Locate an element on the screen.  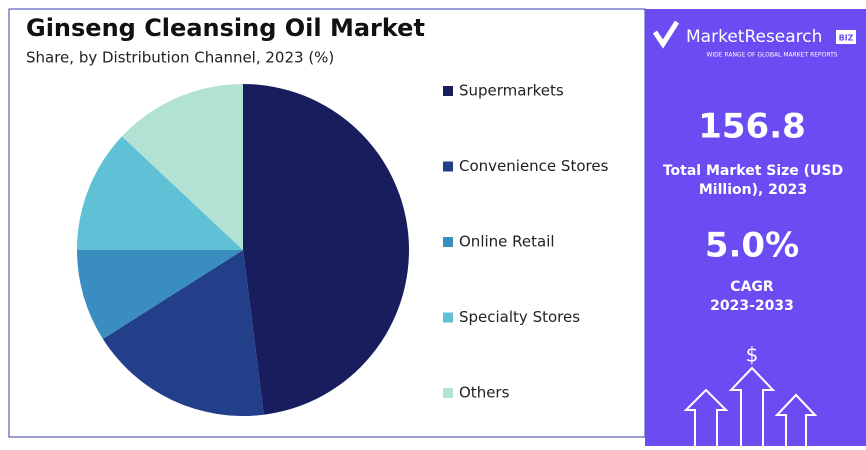
legend-label: Others is located at coordinates (484, 393).